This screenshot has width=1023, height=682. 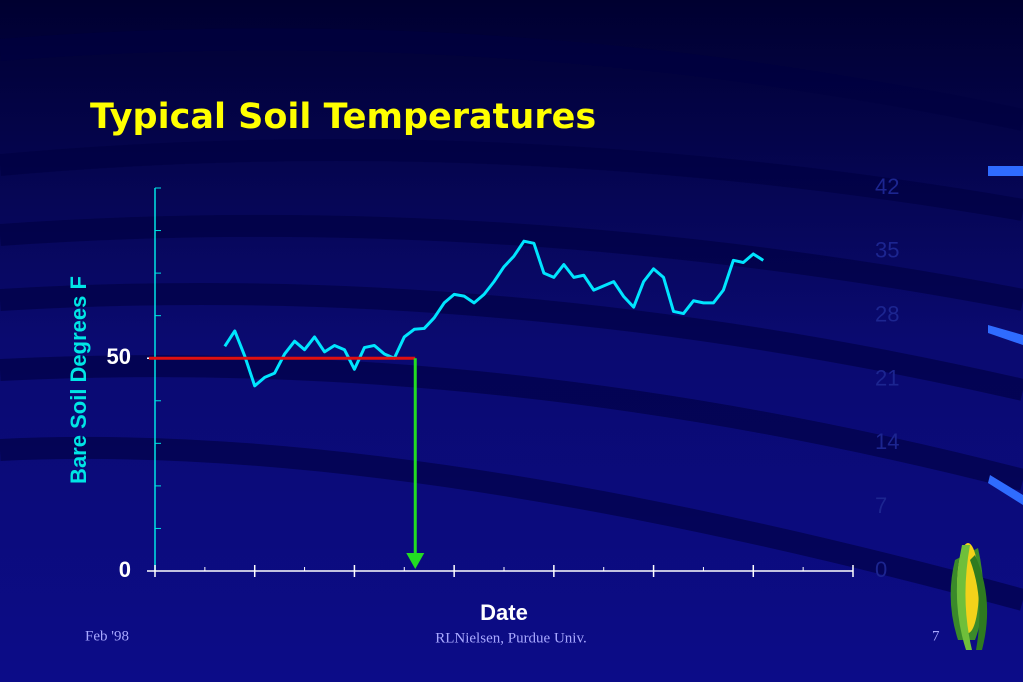 What do you see at coordinates (936, 636) in the screenshot?
I see `page-number: 7` at bounding box center [936, 636].